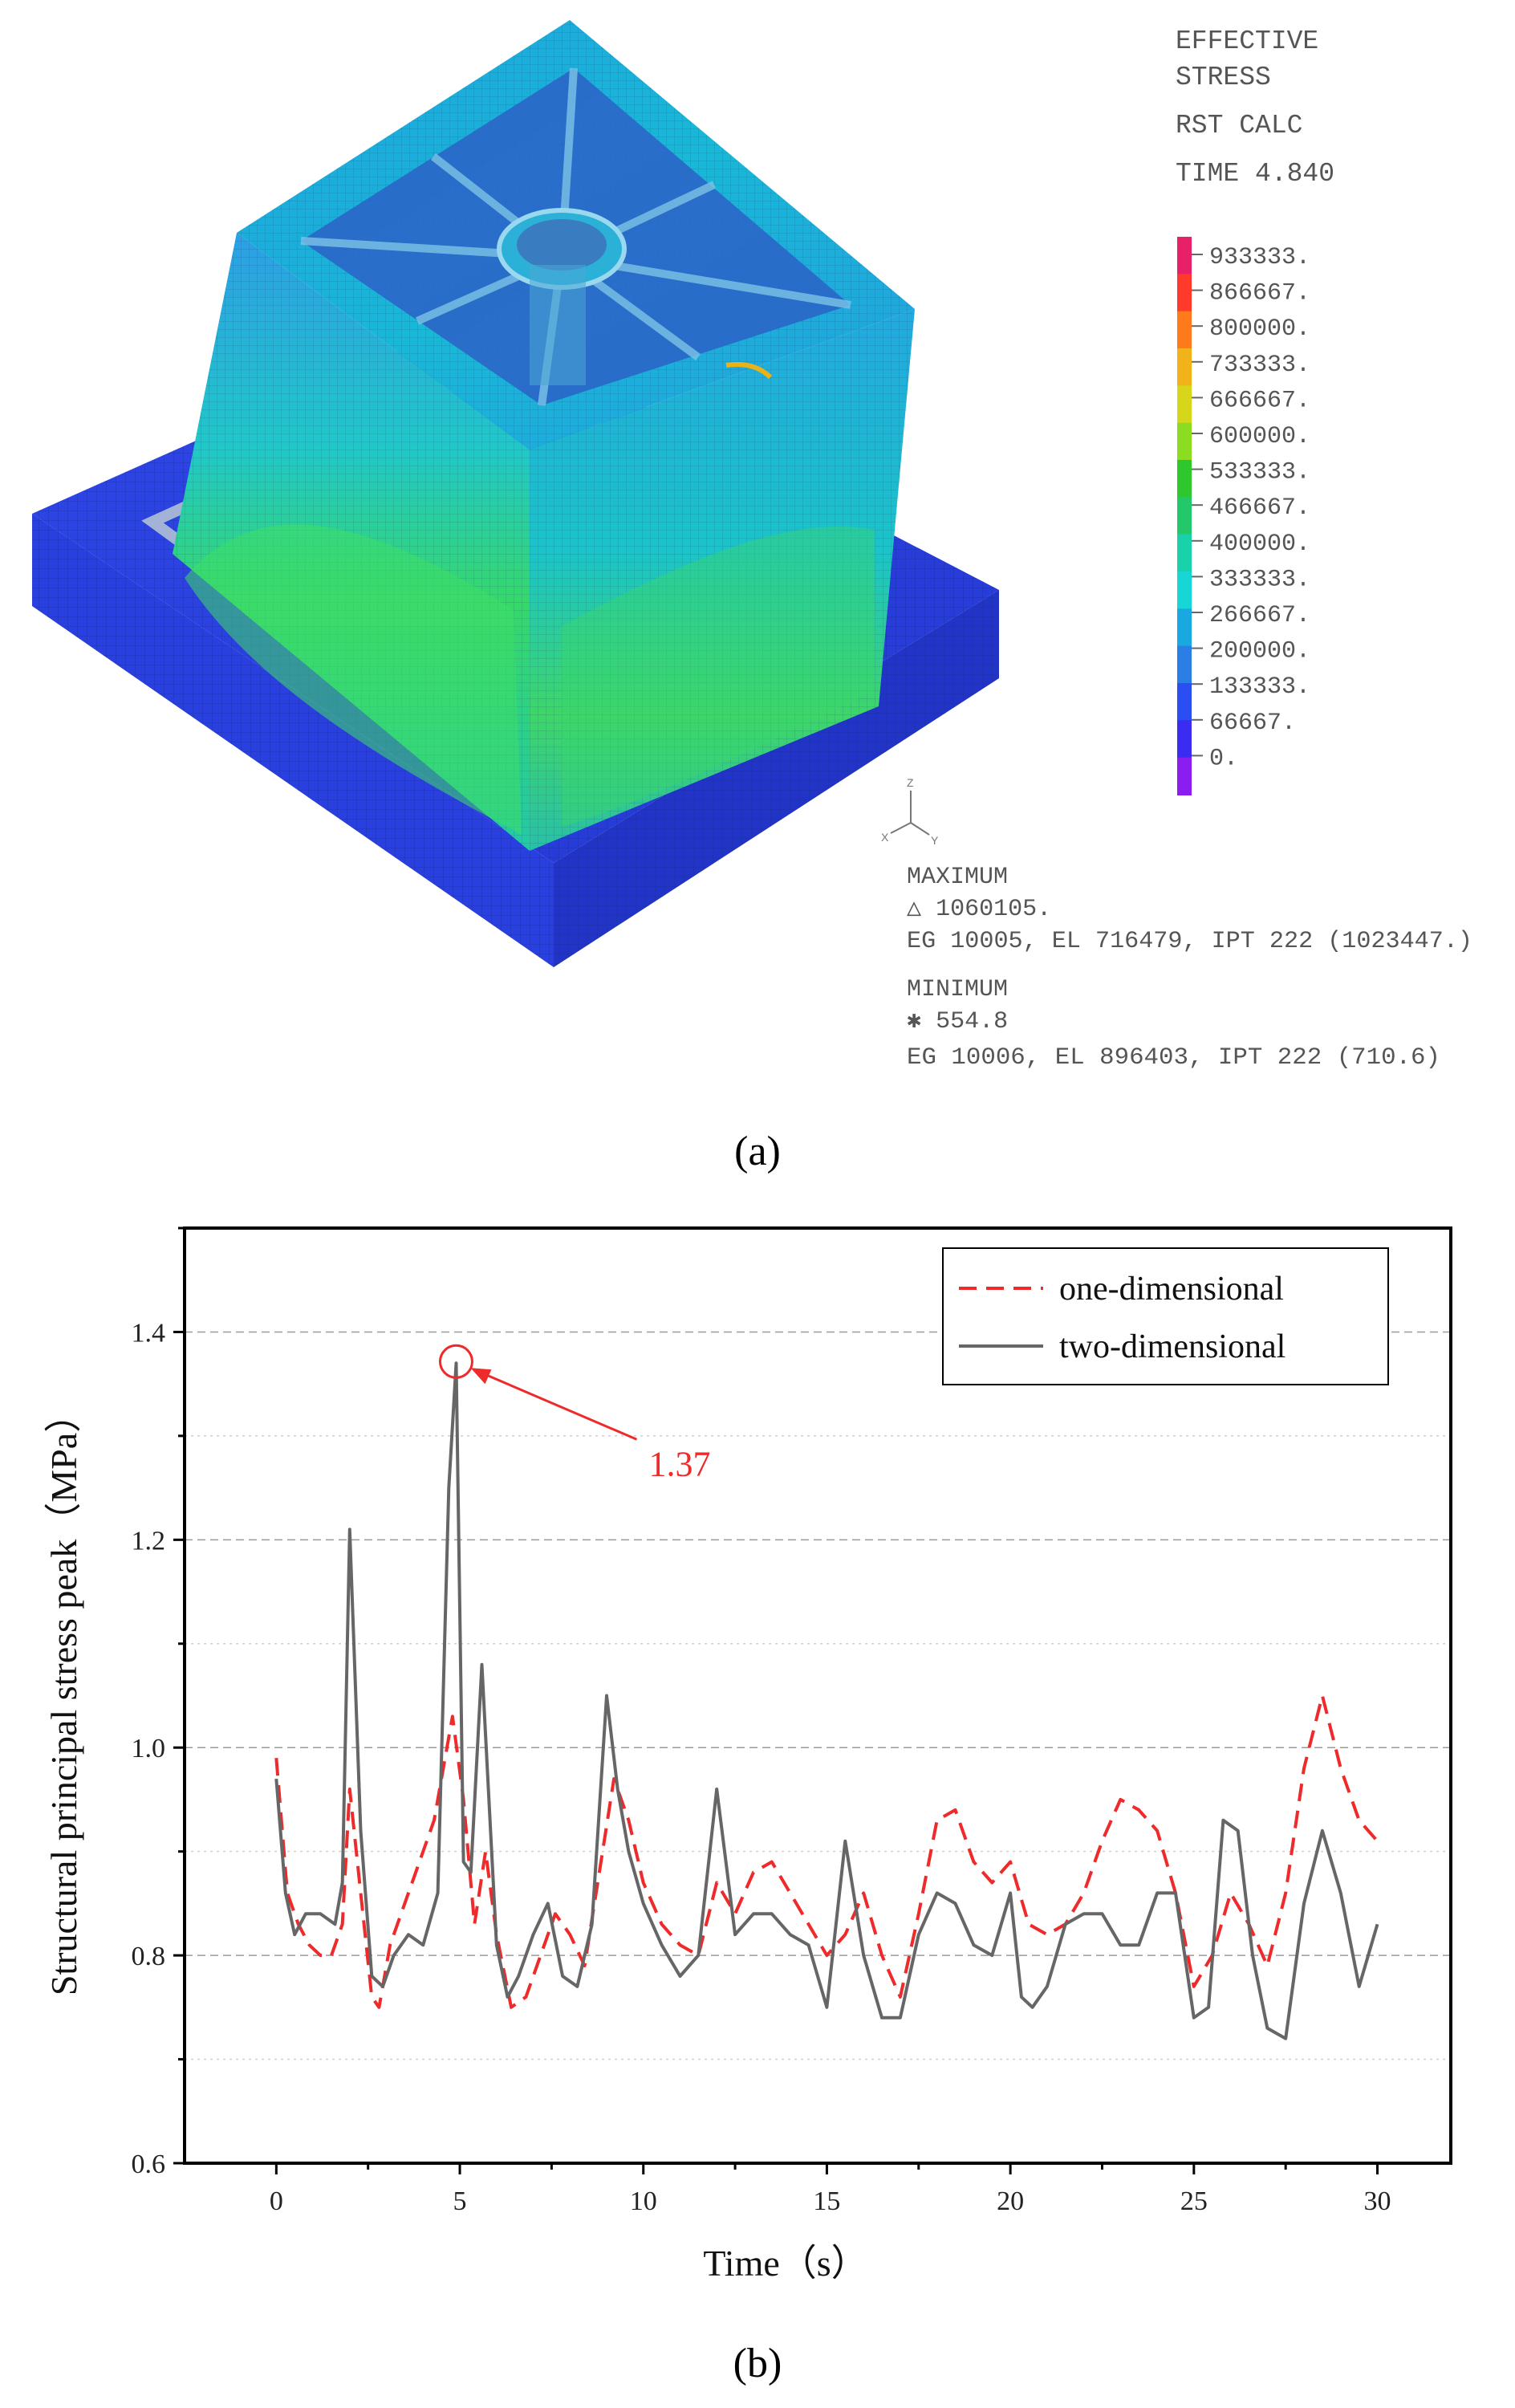  Describe the element at coordinates (149, 2164) in the screenshot. I see `y-tick-label: 0.6` at that location.